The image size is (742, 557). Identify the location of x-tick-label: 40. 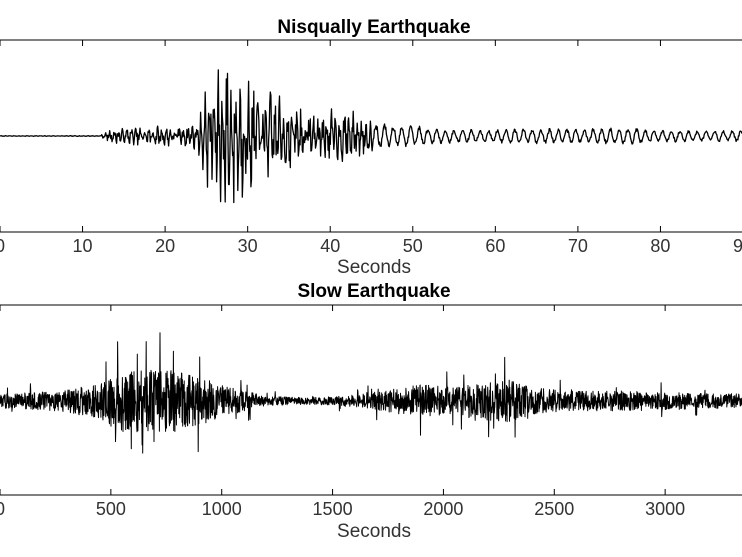
(330, 246).